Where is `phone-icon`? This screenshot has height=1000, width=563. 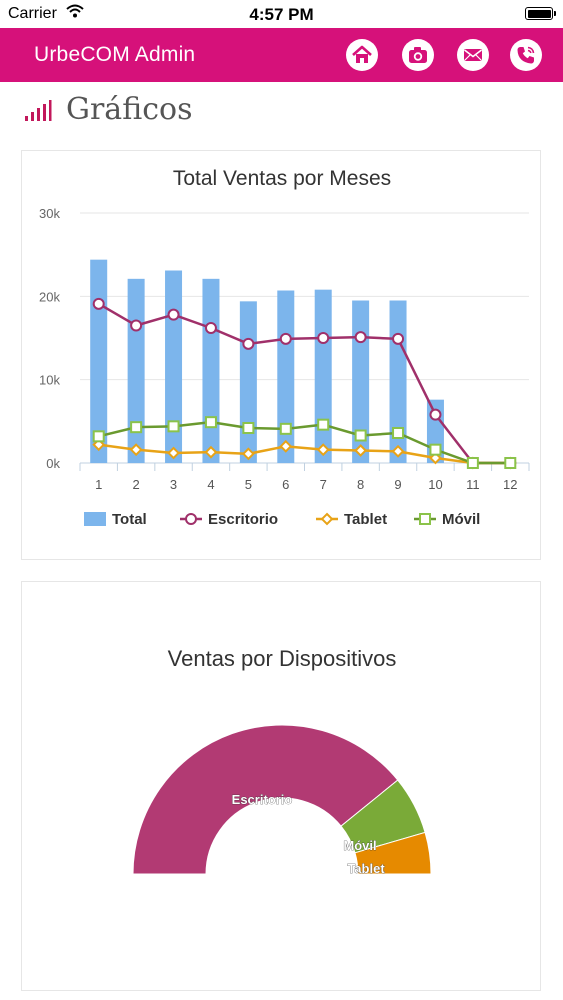
phone-icon is located at coordinates (526, 55).